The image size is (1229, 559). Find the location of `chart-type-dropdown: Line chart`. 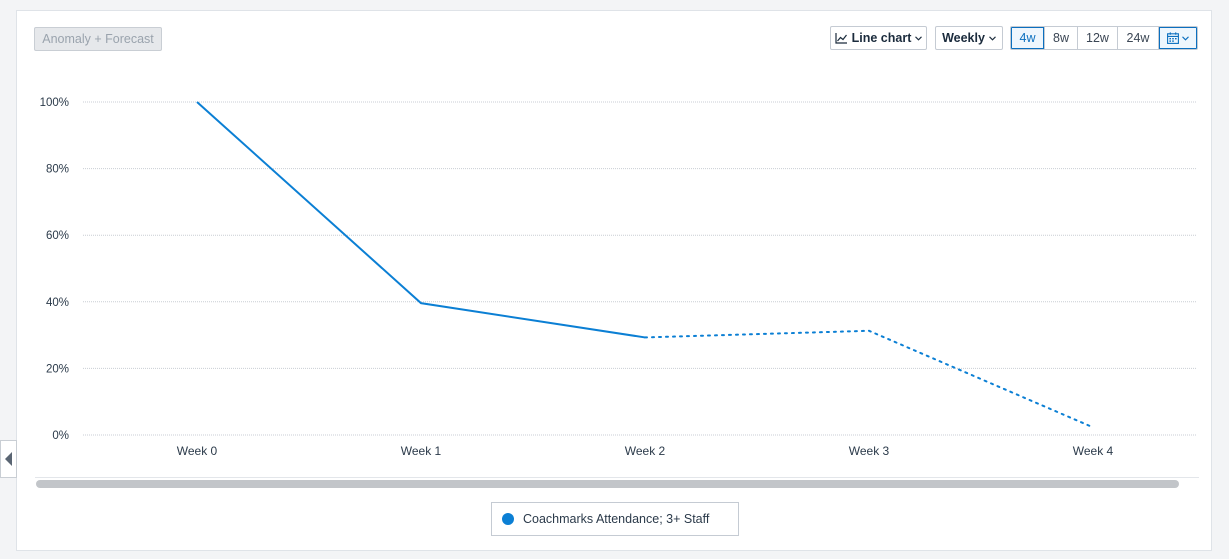

chart-type-dropdown: Line chart is located at coordinates (878, 38).